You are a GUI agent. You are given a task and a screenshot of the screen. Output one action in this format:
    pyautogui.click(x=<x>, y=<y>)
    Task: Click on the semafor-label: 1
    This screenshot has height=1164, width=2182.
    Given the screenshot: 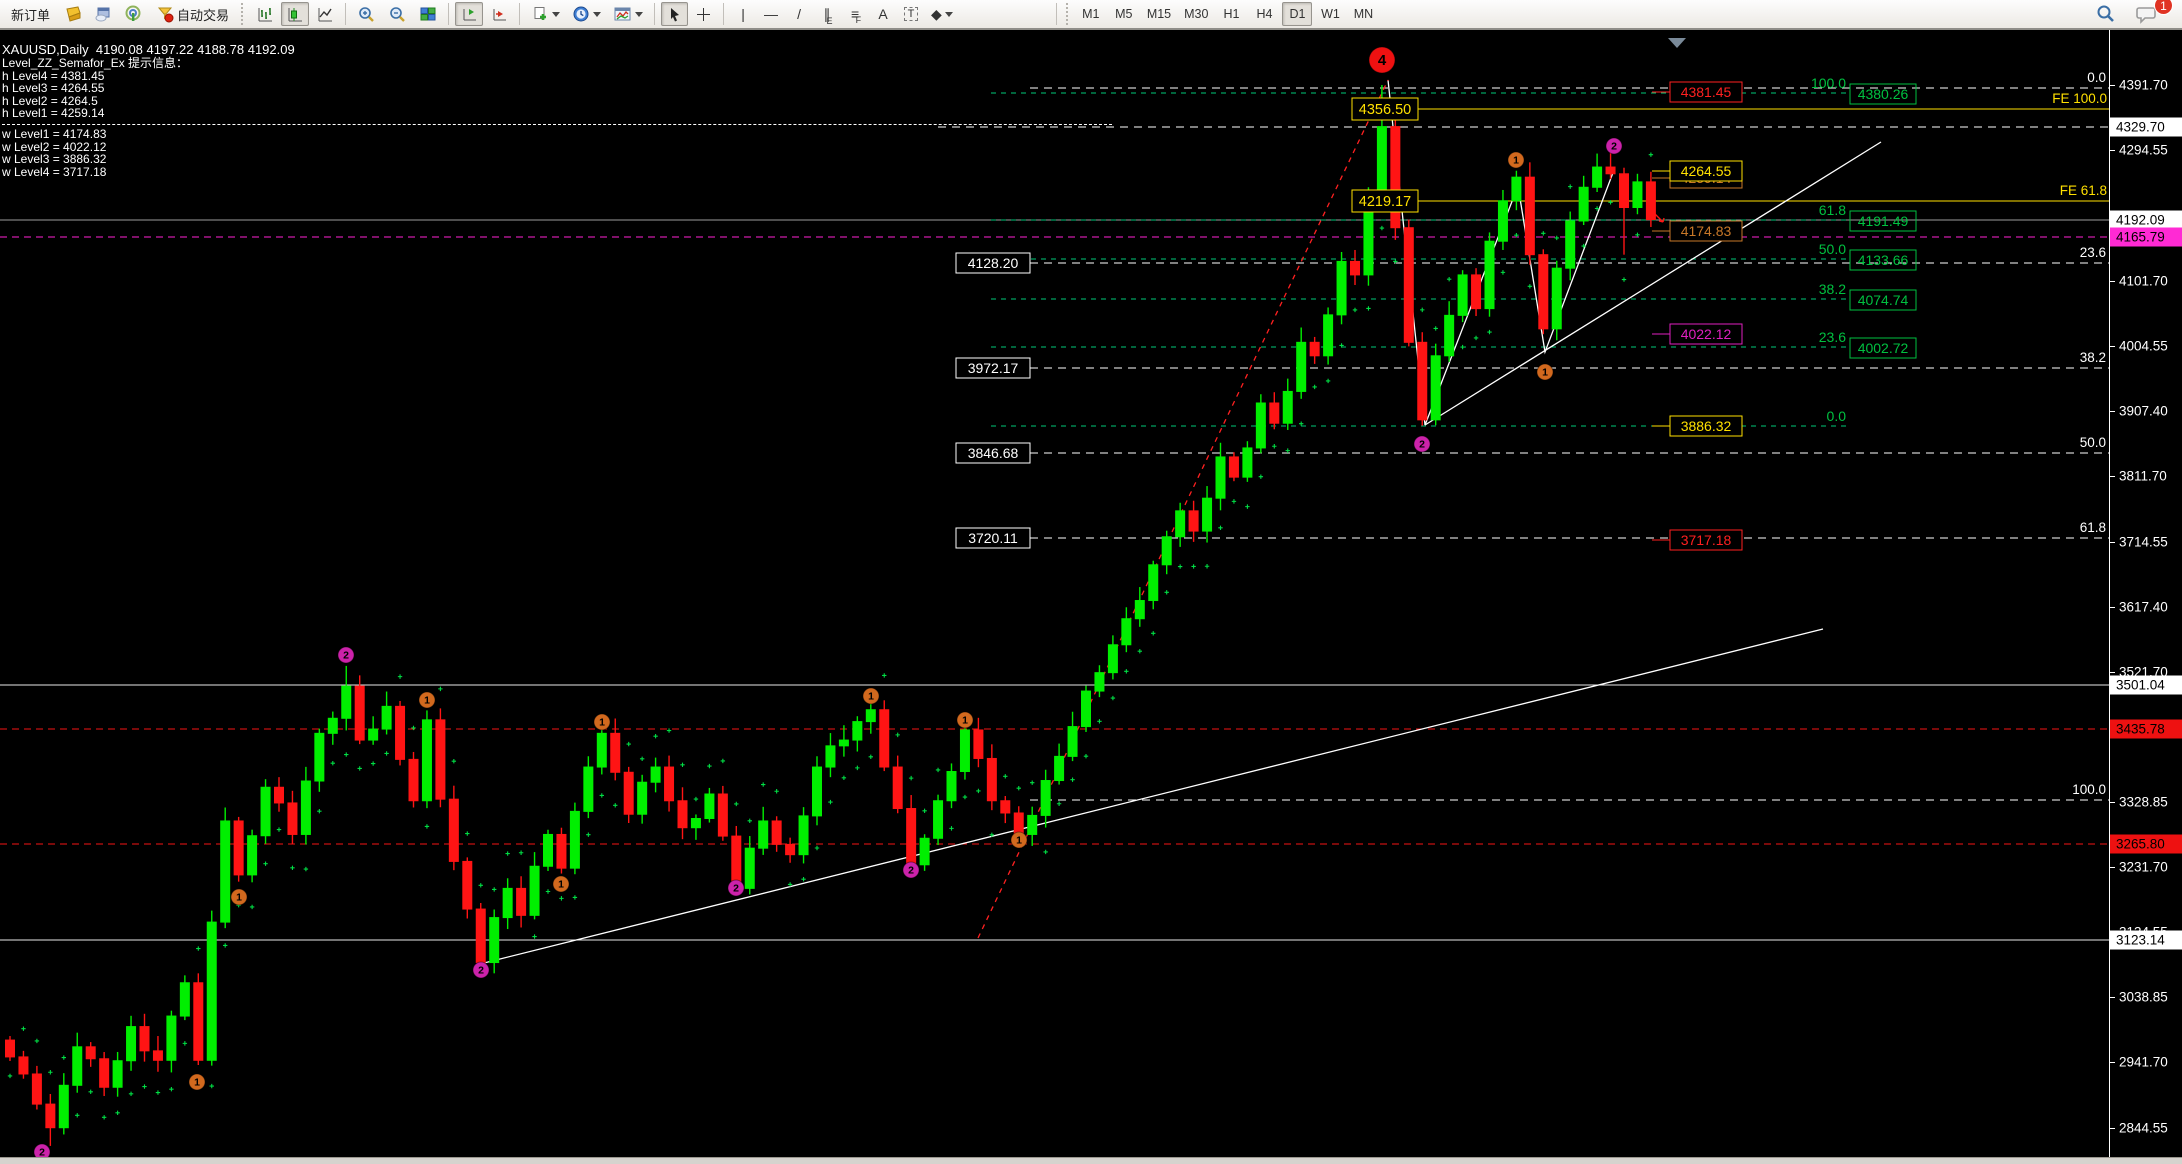 What is the action you would take?
    pyautogui.click(x=965, y=721)
    